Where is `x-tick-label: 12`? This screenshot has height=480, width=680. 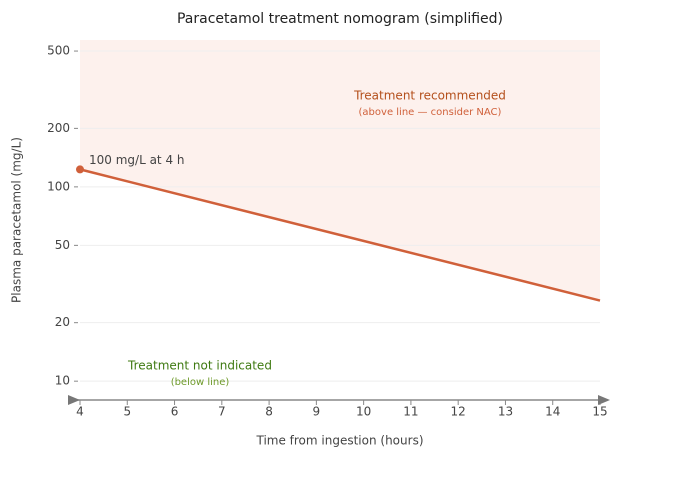 x-tick-label: 12 is located at coordinates (458, 412).